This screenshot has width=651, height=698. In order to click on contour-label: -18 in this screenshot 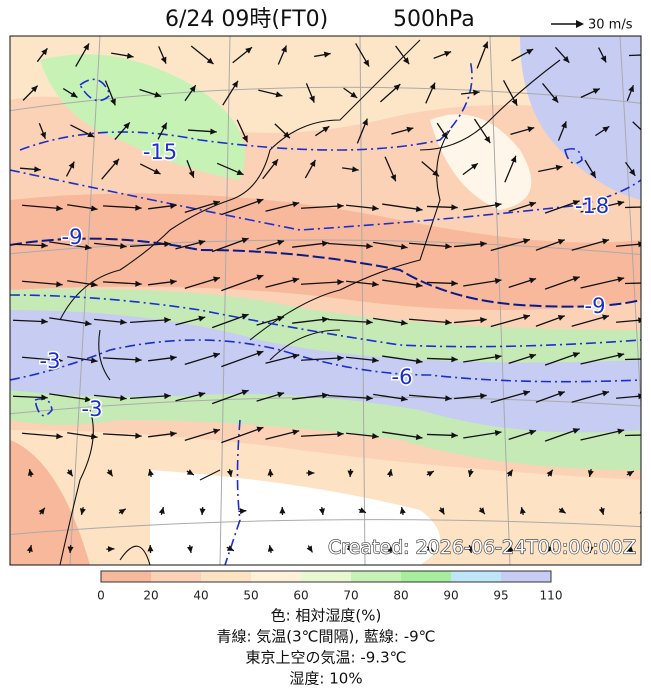, I will do `click(592, 206)`.